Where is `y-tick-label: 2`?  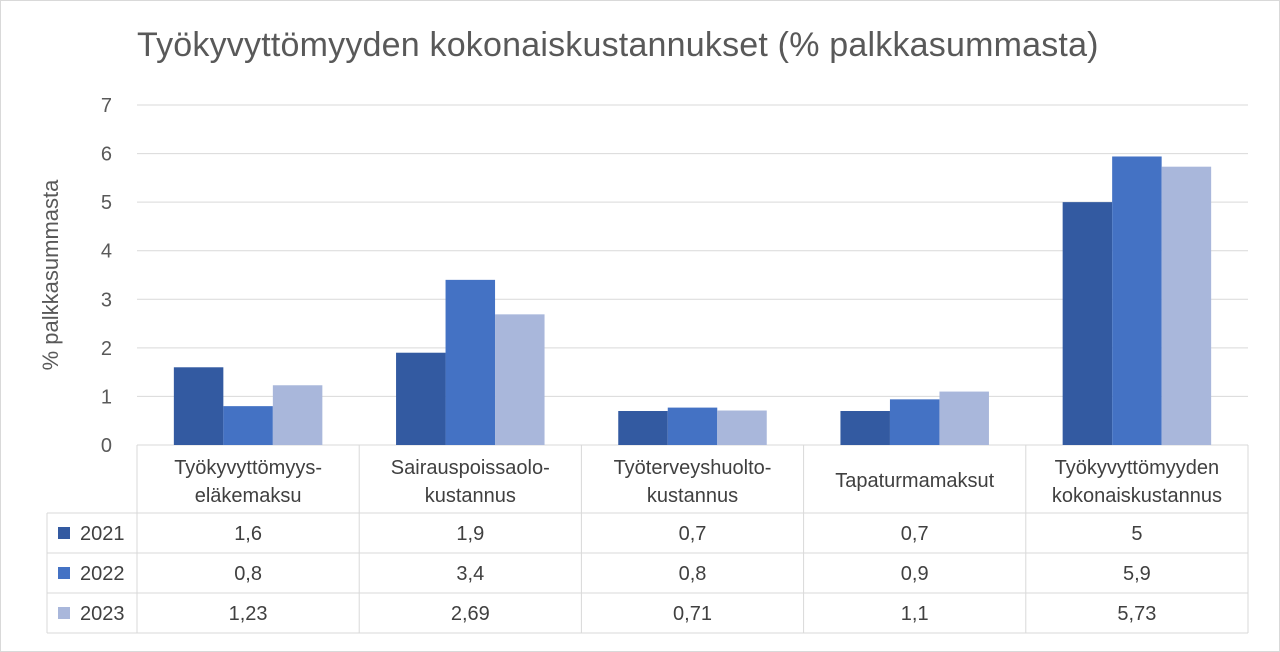
y-tick-label: 2 is located at coordinates (106, 349).